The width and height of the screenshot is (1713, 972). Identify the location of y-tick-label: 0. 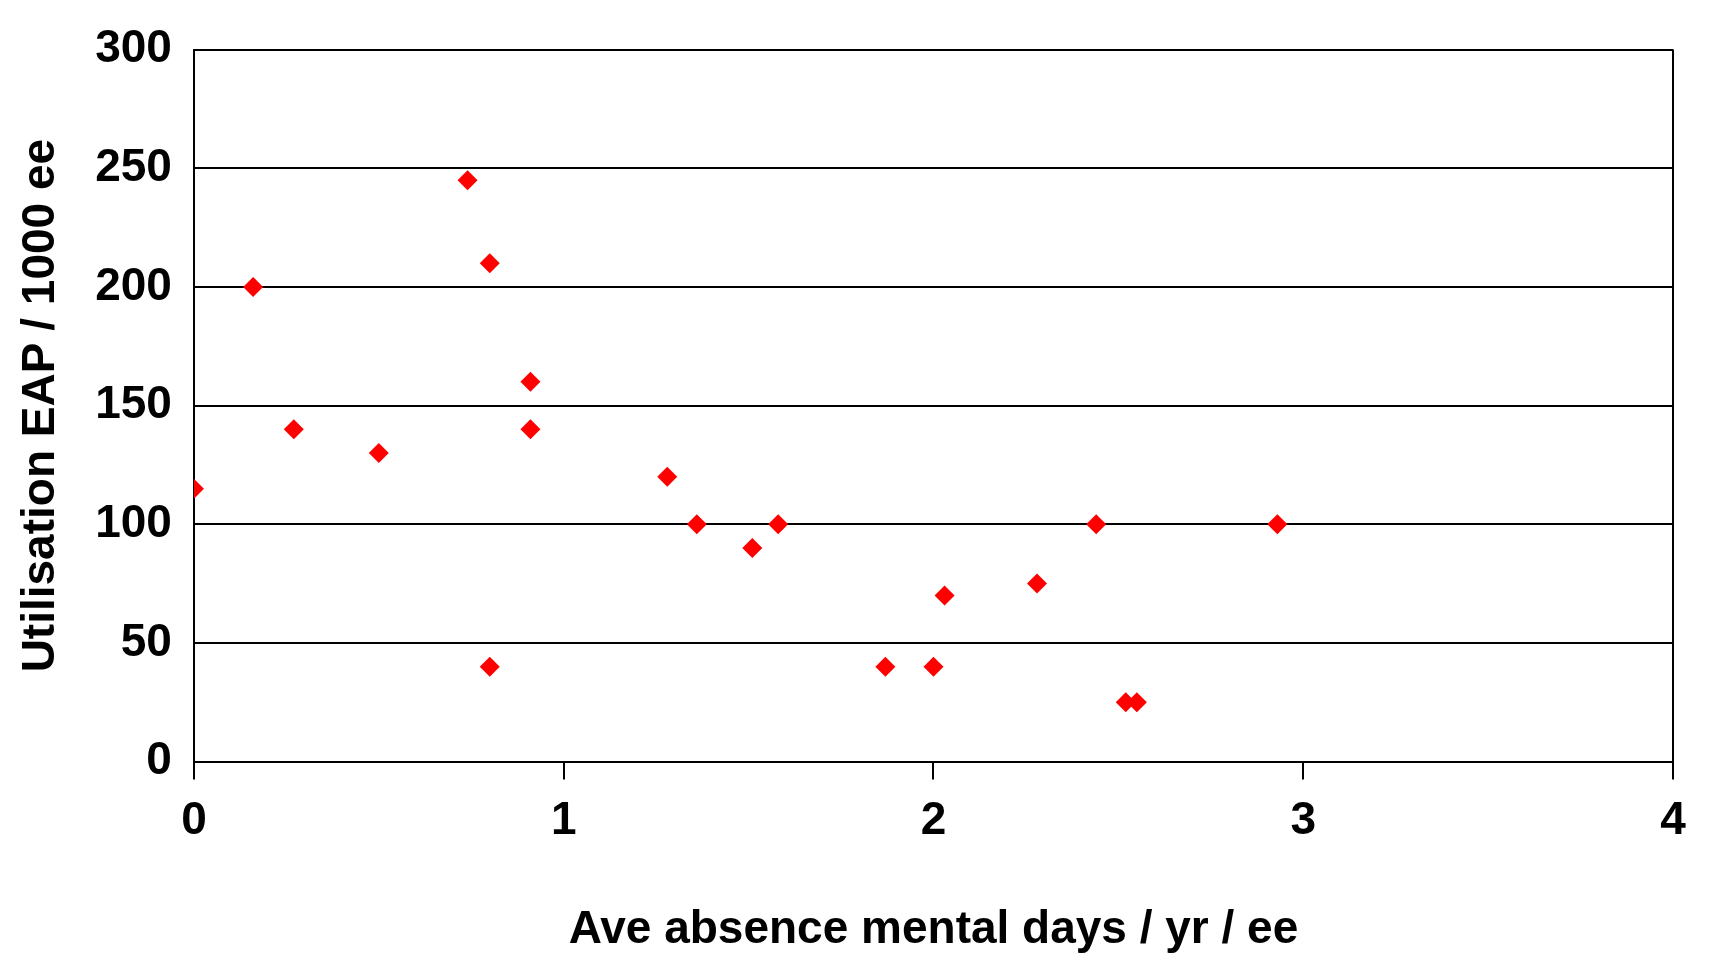
(159, 758).